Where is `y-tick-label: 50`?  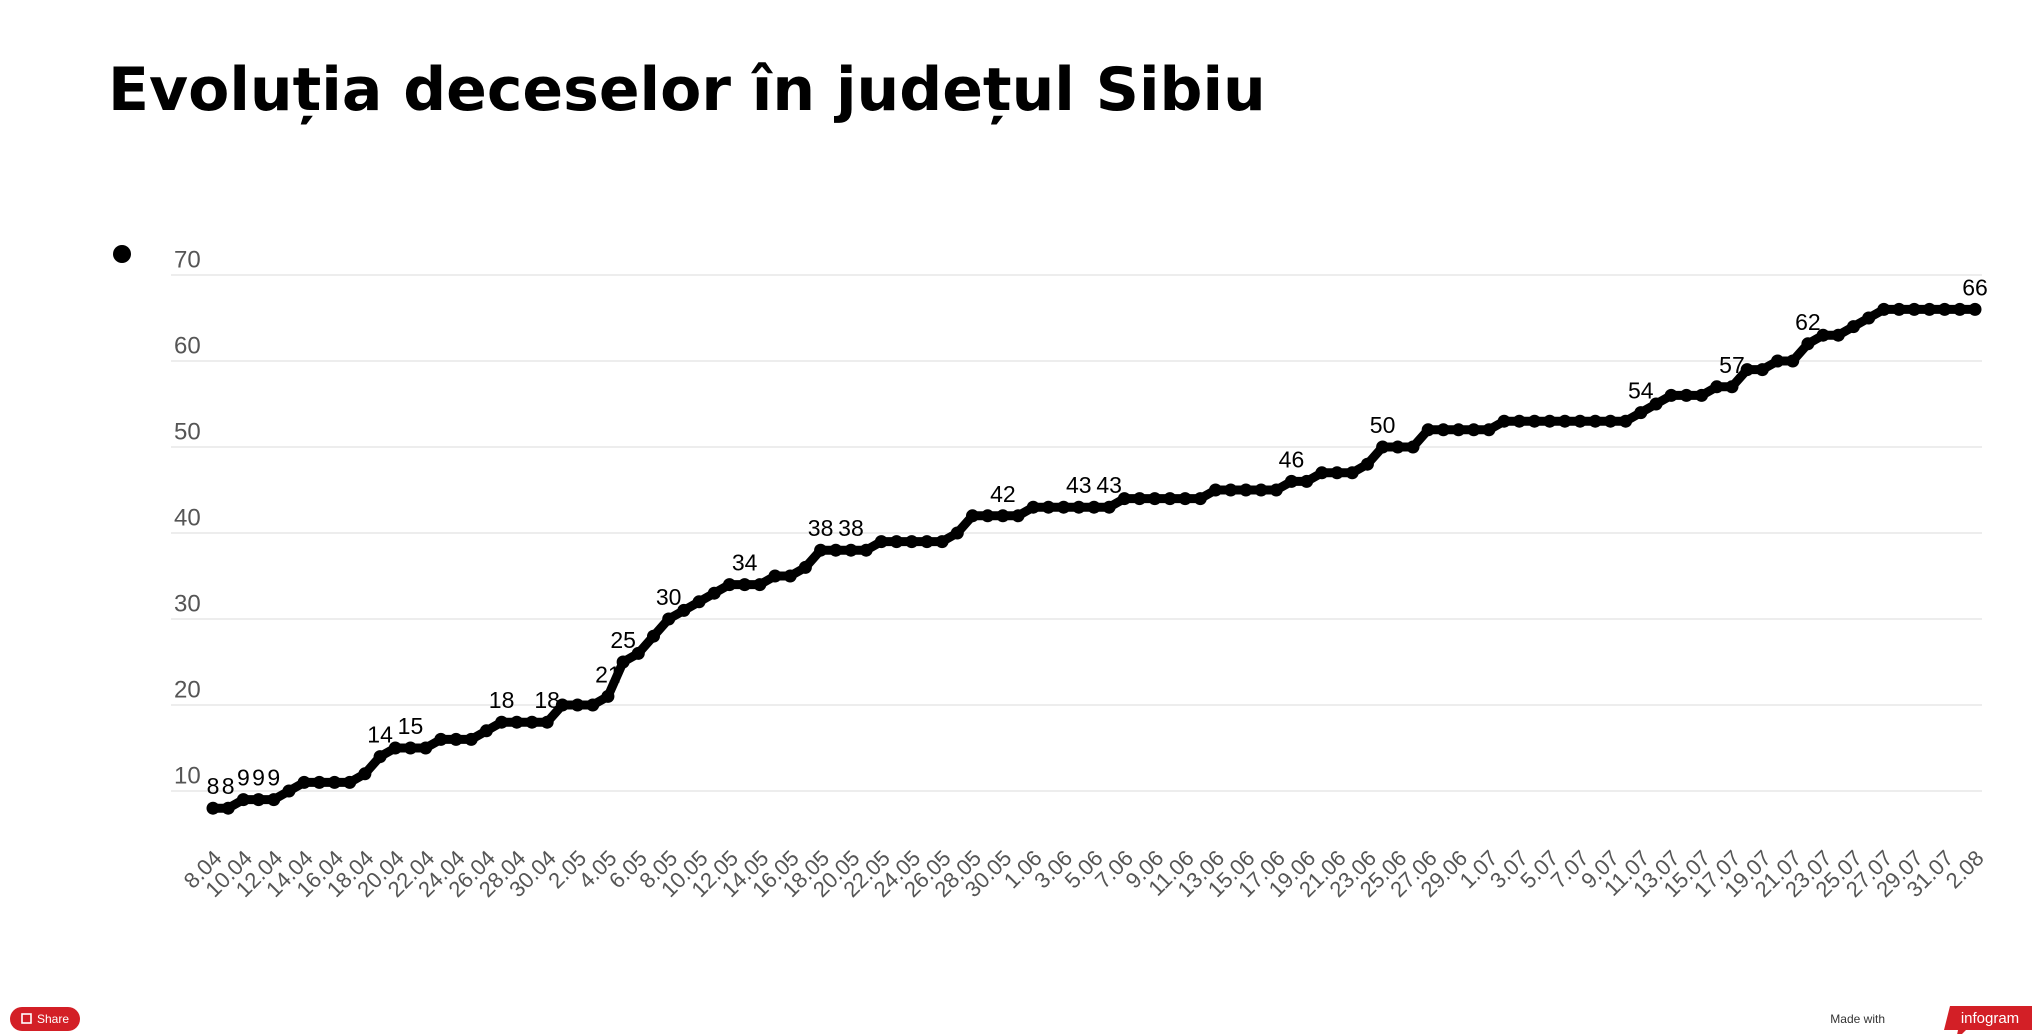
y-tick-label: 50 is located at coordinates (187, 431).